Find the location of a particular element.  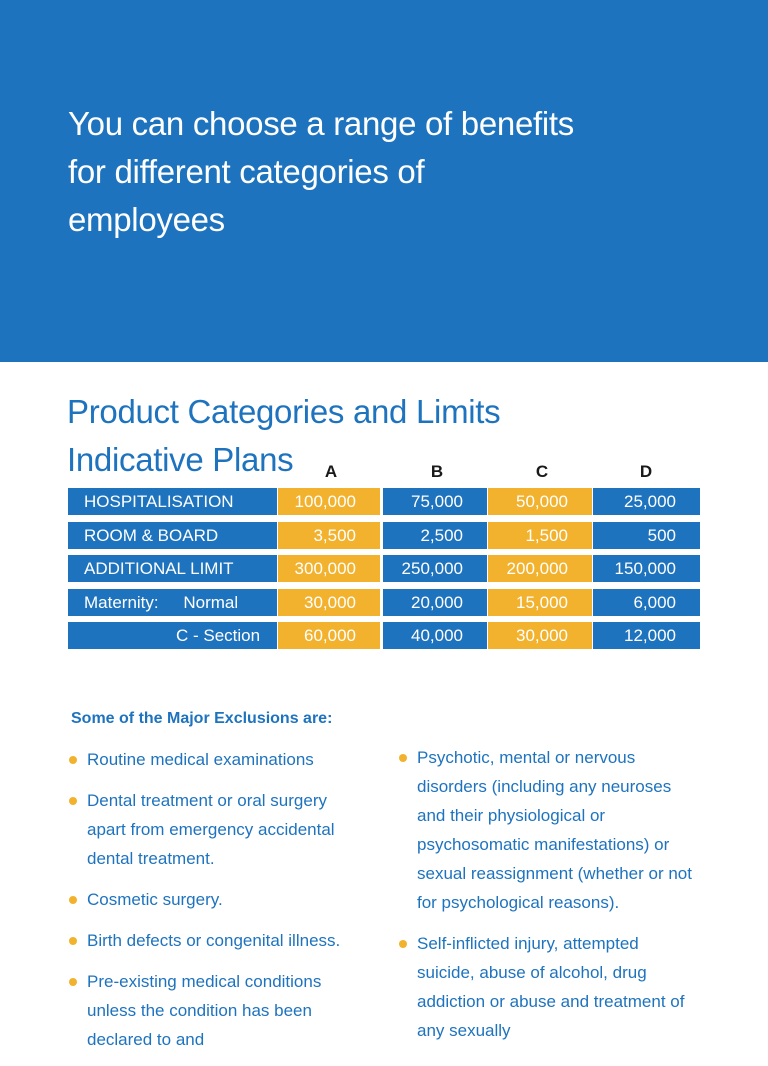

table-row: C - Section 60,000 40,000 30,000 12,000 is located at coordinates (384, 635).